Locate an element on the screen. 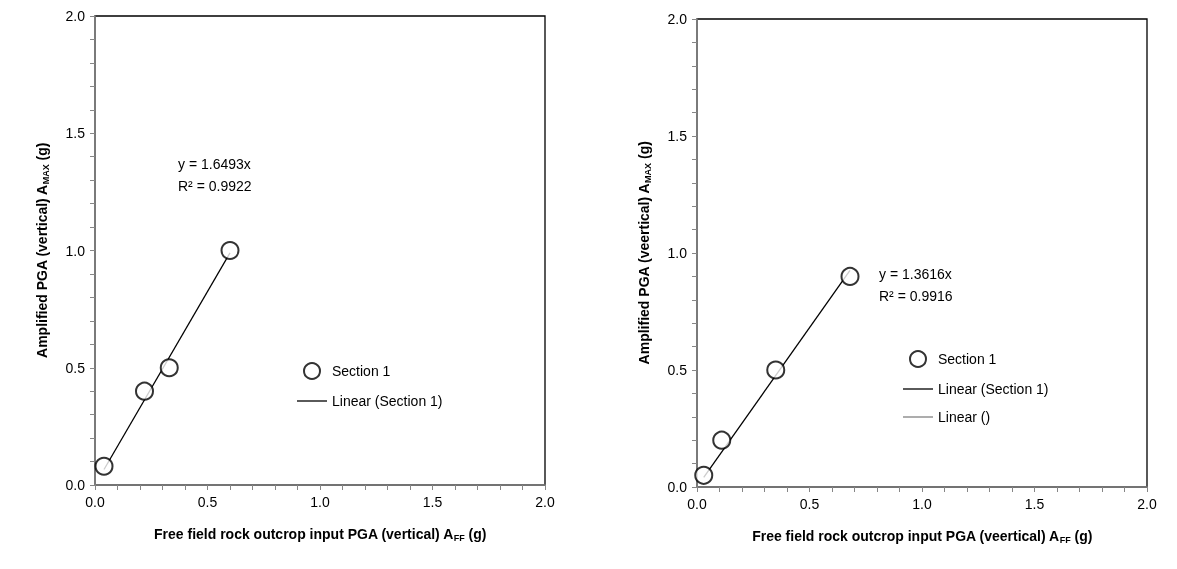  annotation: y = 1.3616x R² = 0.9916 is located at coordinates (916, 285).